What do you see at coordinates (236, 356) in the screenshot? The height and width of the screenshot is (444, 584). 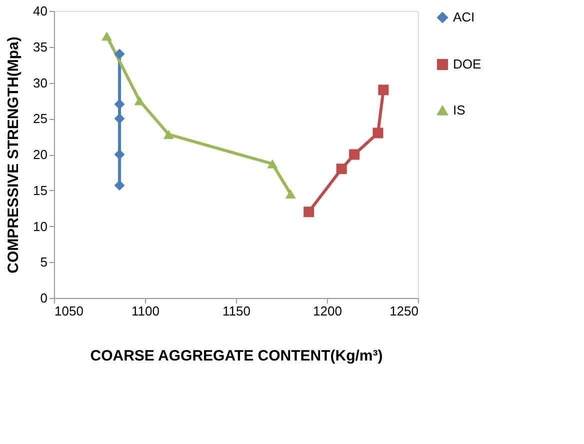 I see `x-axis-title: COARSE AGGREGATE CONTENT(Kg/m³)` at bounding box center [236, 356].